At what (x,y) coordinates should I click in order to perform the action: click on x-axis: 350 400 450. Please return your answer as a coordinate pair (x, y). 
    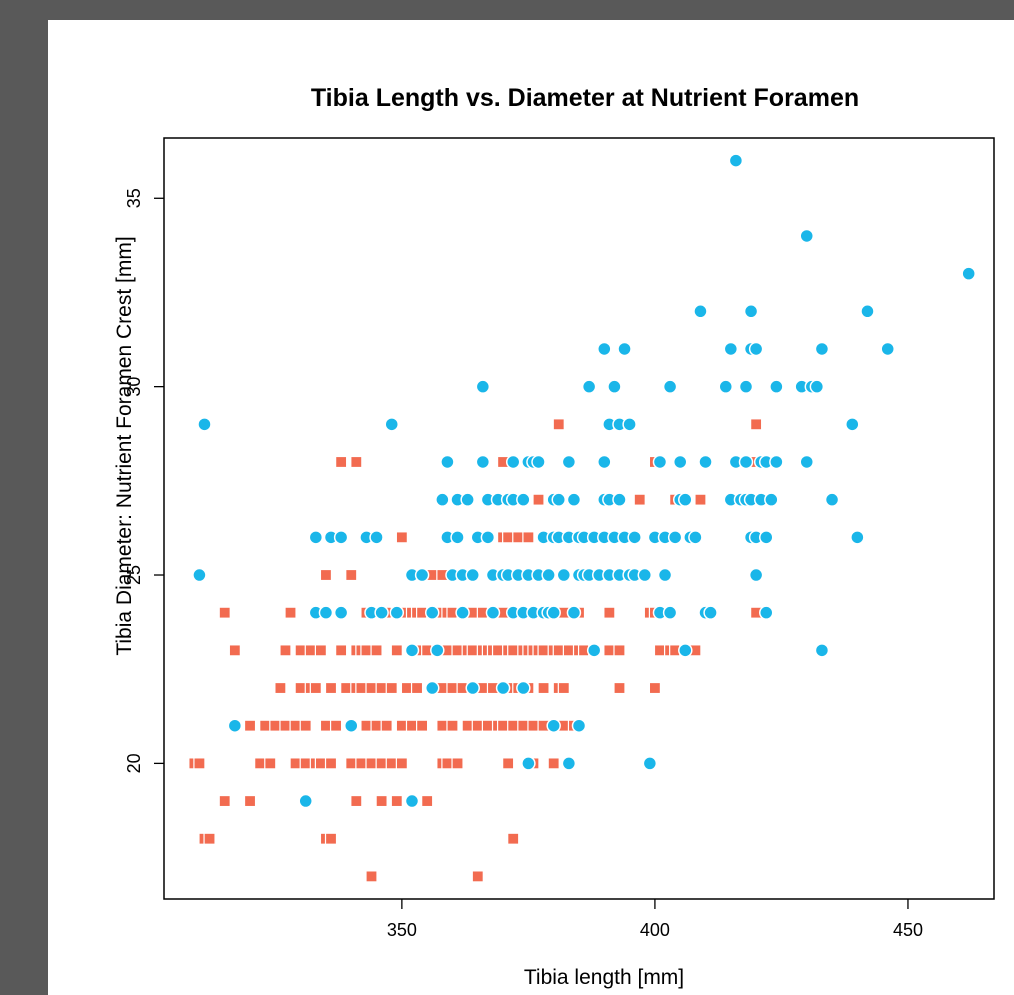
    Looking at the image, I should click on (655, 919).